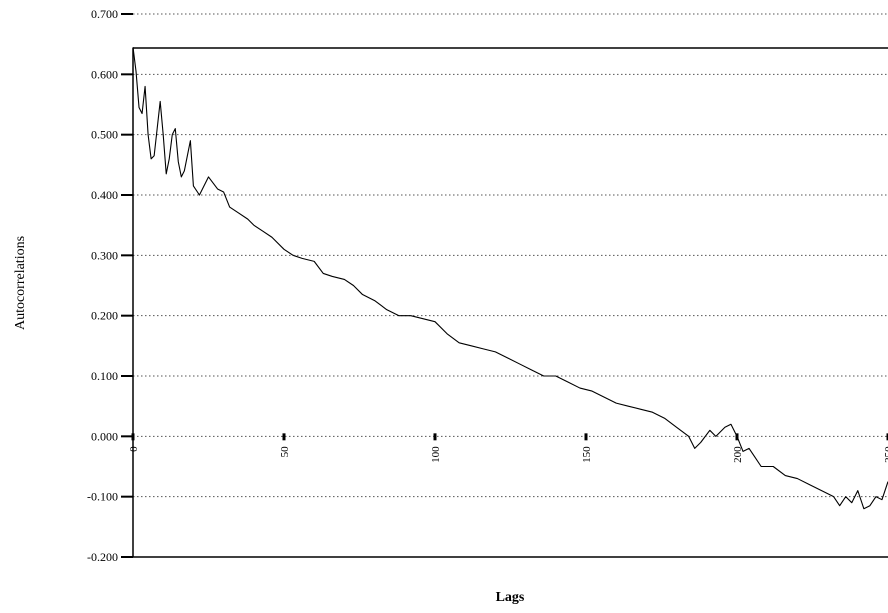 The width and height of the screenshot is (888, 613). Describe the element at coordinates (104, 195) in the screenshot. I see `y-tick-label: 0.400` at that location.